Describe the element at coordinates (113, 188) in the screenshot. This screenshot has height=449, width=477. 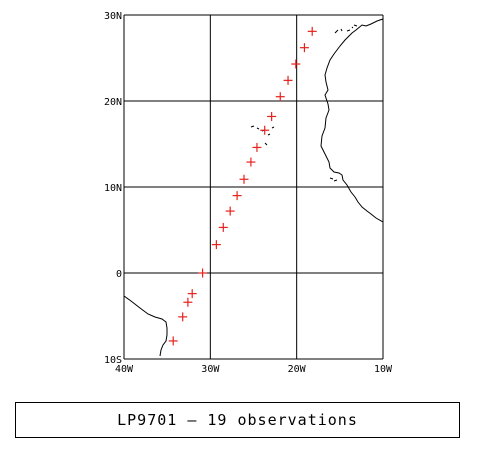
I see `y-tick-label-2: 10N` at that location.